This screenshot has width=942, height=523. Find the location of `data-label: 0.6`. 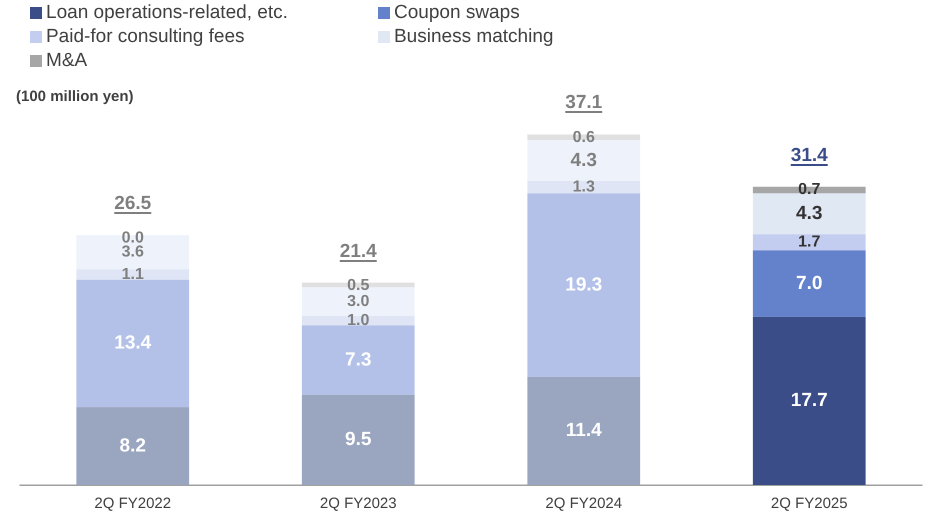

data-label: 0.6 is located at coordinates (583, 137).